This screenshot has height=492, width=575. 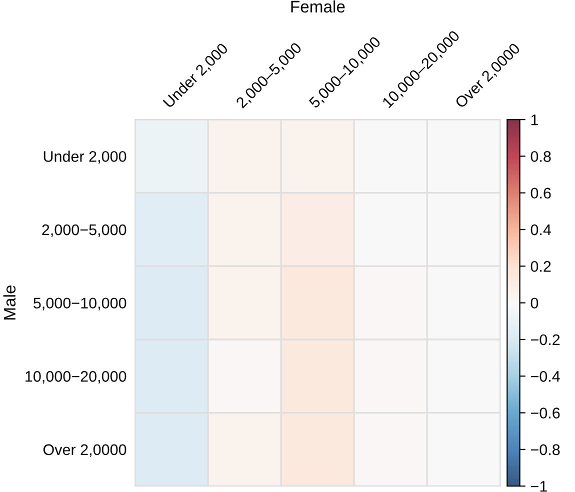 I want to click on y-tick-label: Under 2,000, so click(x=85, y=157).